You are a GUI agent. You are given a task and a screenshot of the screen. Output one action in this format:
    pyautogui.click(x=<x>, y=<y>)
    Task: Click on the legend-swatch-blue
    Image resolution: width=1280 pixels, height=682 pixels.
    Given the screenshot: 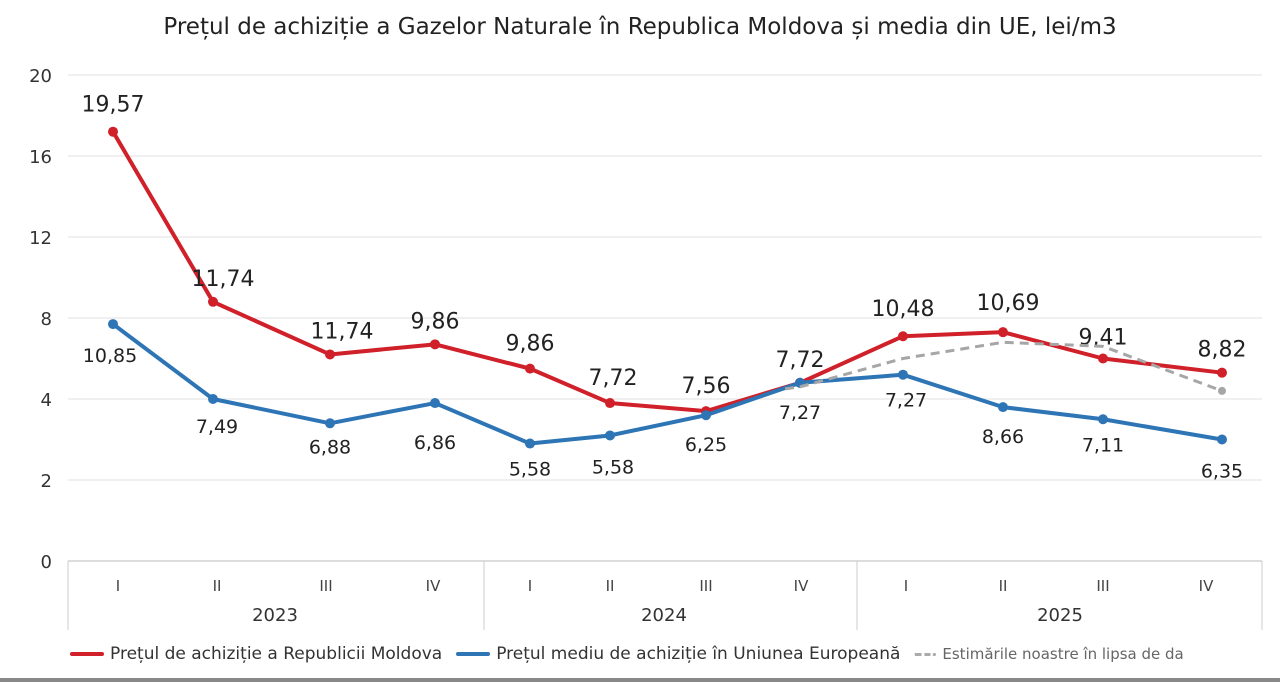 What is the action you would take?
    pyautogui.click(x=473, y=654)
    